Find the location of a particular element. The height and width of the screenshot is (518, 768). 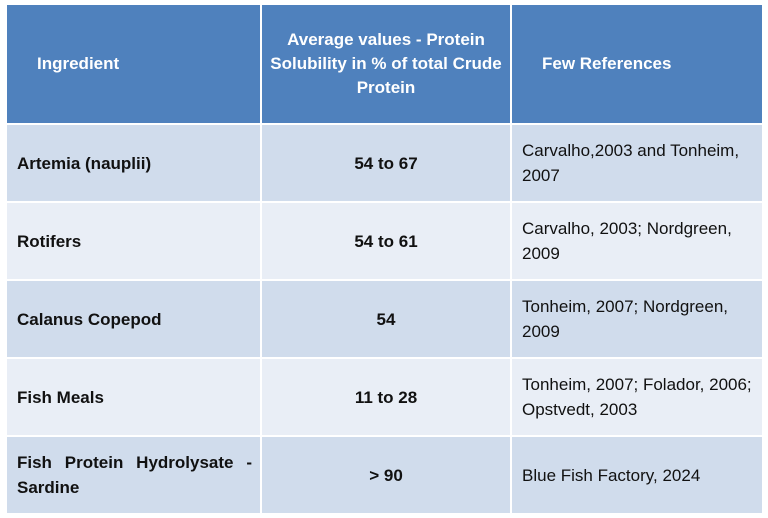

references-cell: Blue Fish Factory, 2024 is located at coordinates (637, 475).